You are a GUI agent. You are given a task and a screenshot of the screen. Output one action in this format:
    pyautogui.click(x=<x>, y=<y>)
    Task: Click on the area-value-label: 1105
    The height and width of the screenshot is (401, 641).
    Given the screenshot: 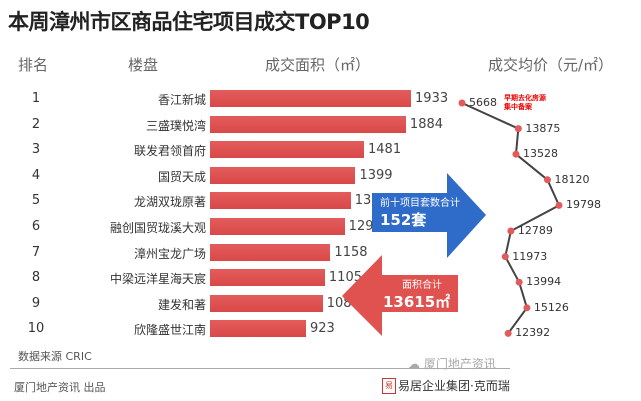 What is the action you would take?
    pyautogui.click(x=345, y=278)
    